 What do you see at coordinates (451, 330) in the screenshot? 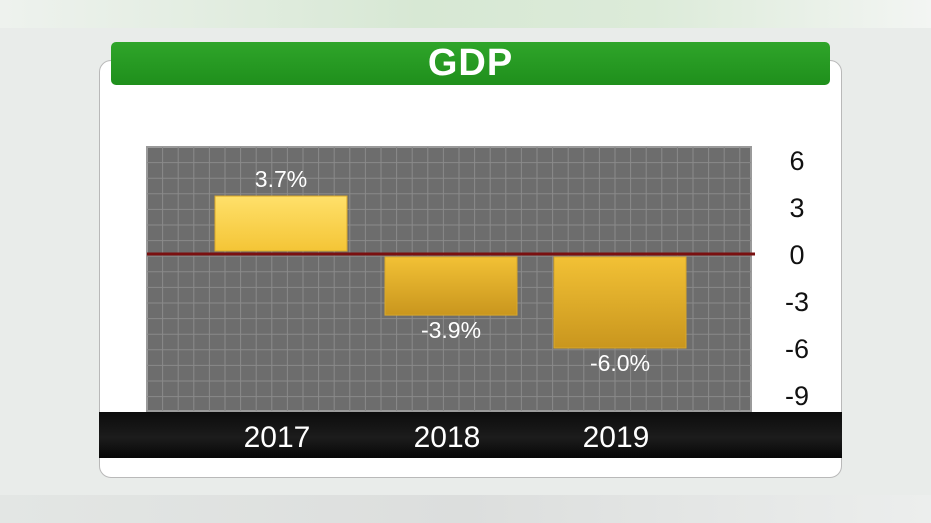
I see `data-label-2018: -3.9%` at bounding box center [451, 330].